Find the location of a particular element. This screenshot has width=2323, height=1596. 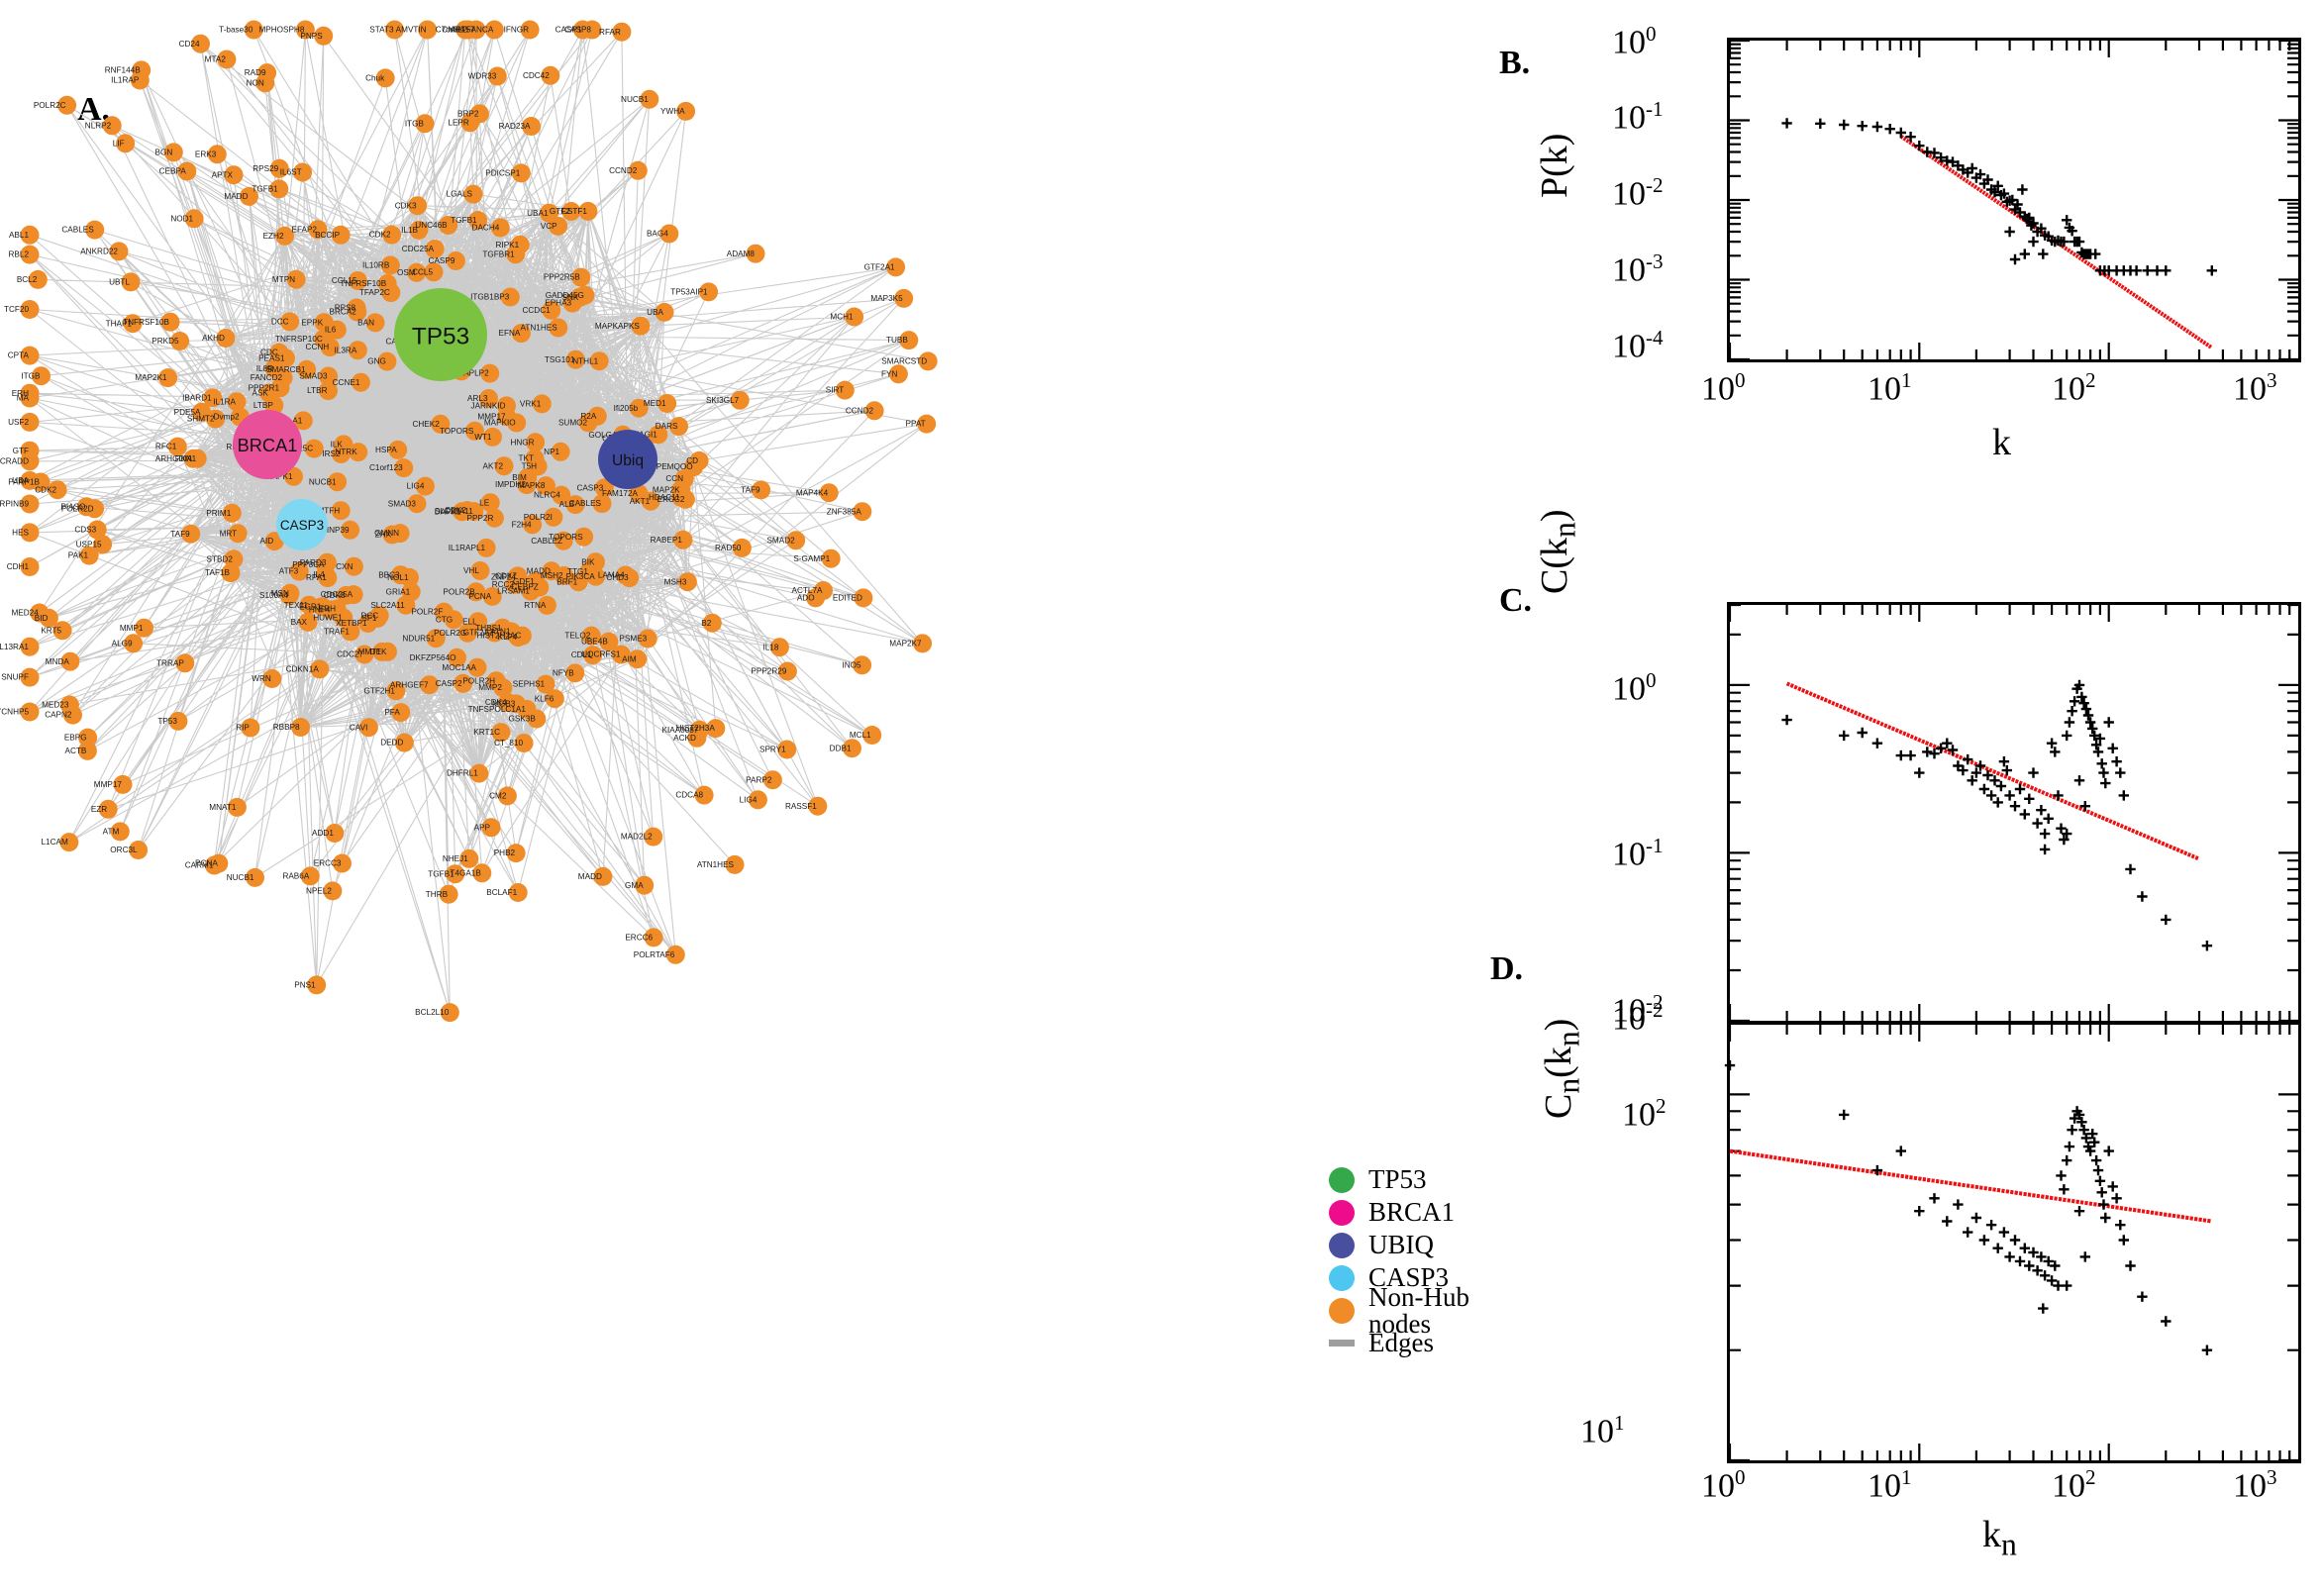

network-hub-brca1: BRCA1 is located at coordinates (268, 444).